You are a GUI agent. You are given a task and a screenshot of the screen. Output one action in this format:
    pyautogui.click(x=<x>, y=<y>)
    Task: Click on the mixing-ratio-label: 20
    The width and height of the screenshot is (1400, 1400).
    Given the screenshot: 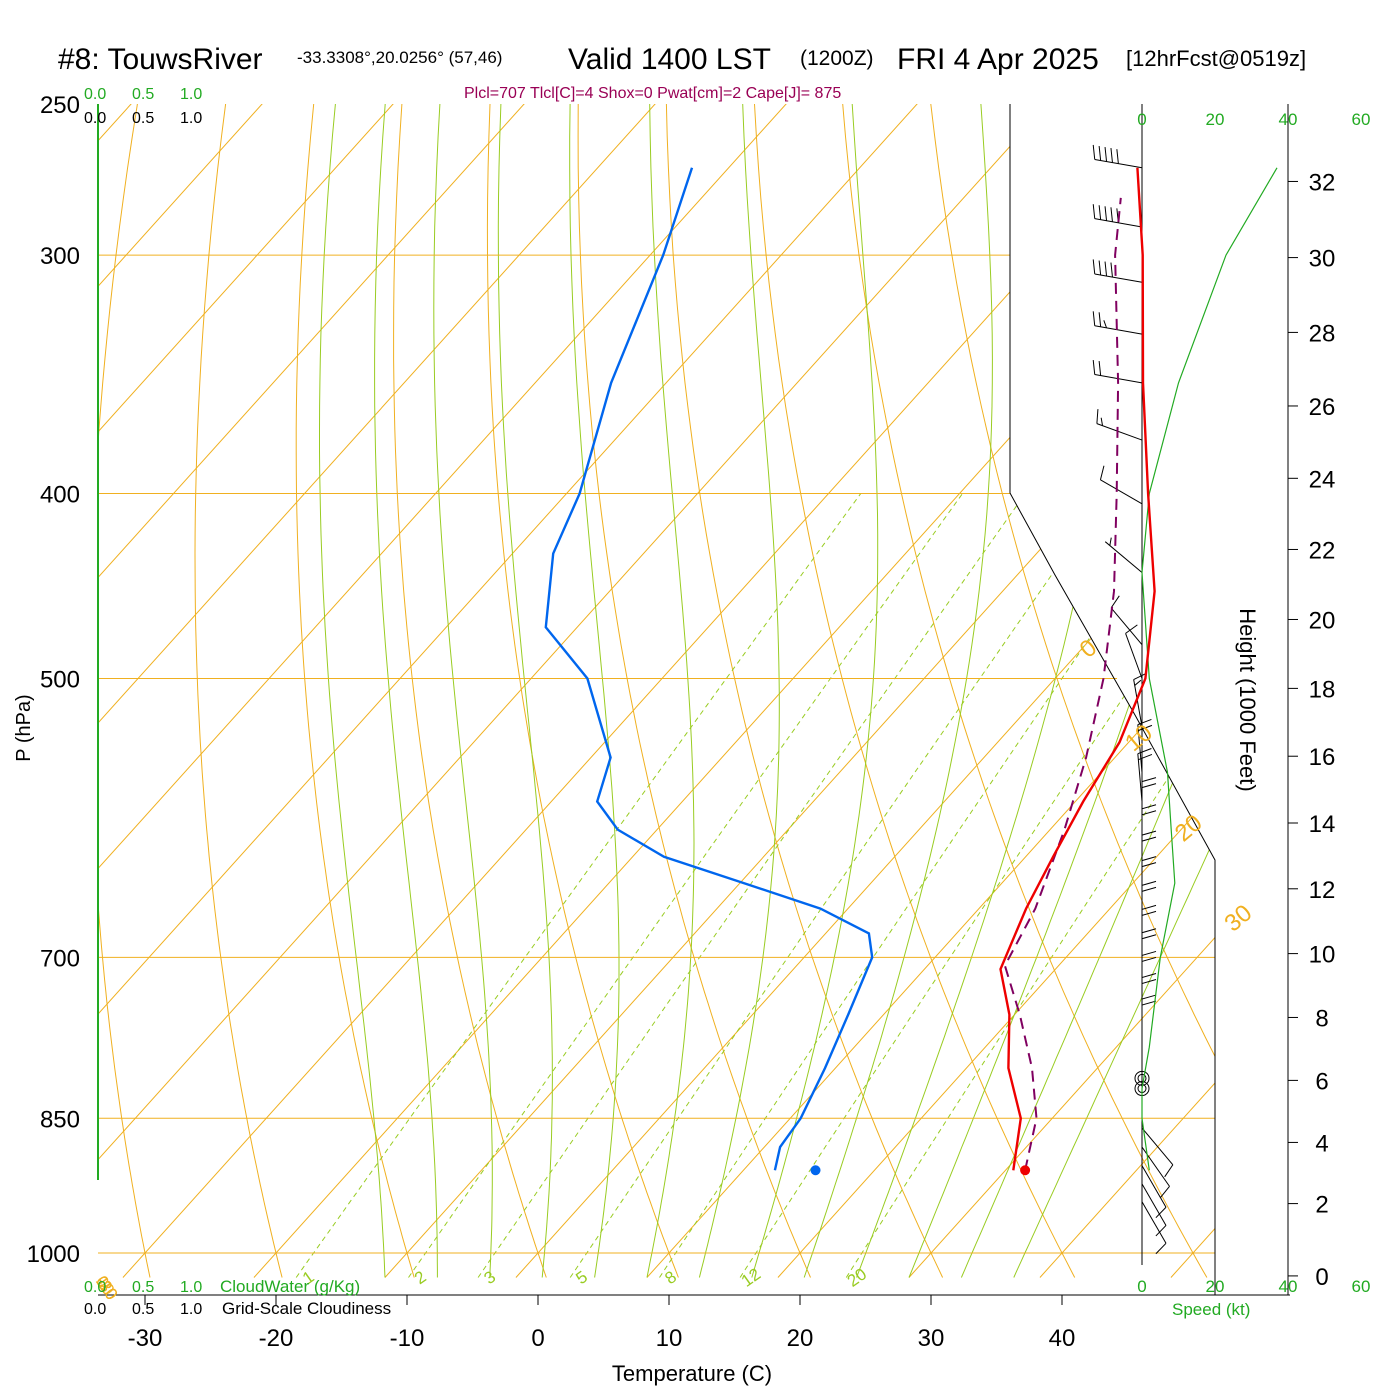 What is the action you would take?
    pyautogui.click(x=857, y=1277)
    